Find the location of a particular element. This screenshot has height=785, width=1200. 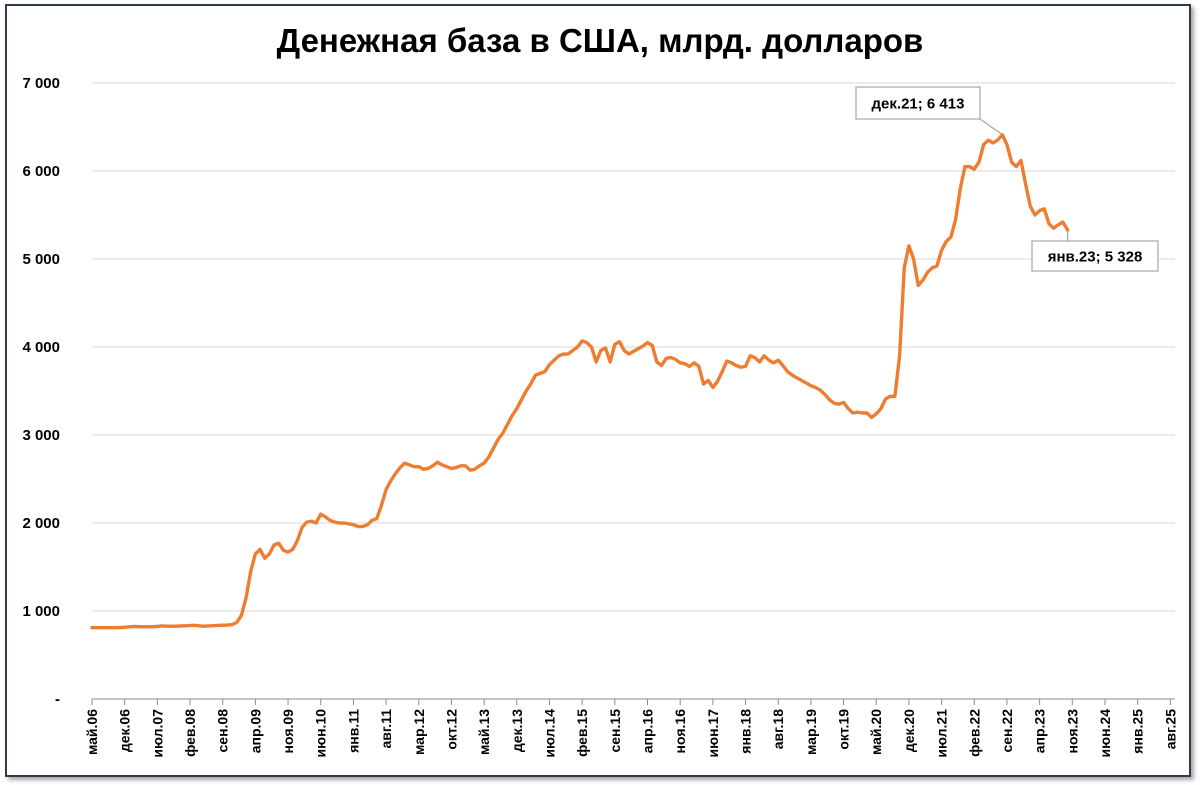

callout-peak-label: дек.21; 6 413 is located at coordinates (918, 104).